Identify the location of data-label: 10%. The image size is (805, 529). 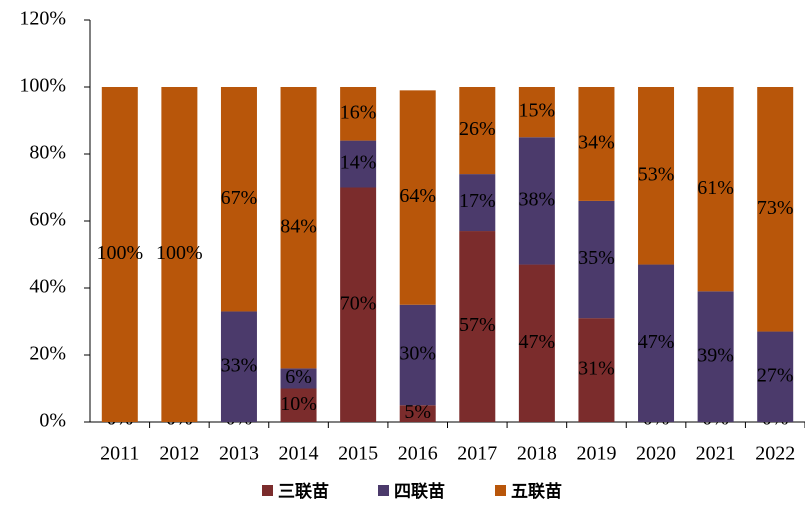
(298, 404).